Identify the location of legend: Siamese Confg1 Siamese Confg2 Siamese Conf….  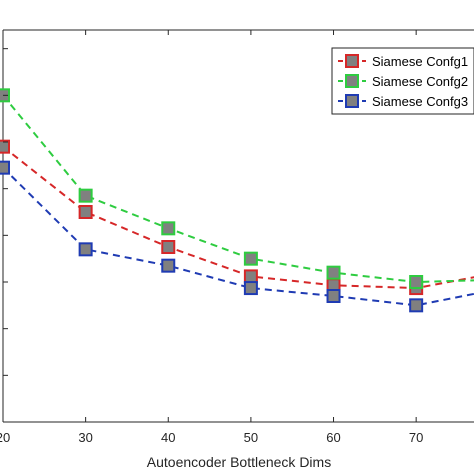
(402, 81).